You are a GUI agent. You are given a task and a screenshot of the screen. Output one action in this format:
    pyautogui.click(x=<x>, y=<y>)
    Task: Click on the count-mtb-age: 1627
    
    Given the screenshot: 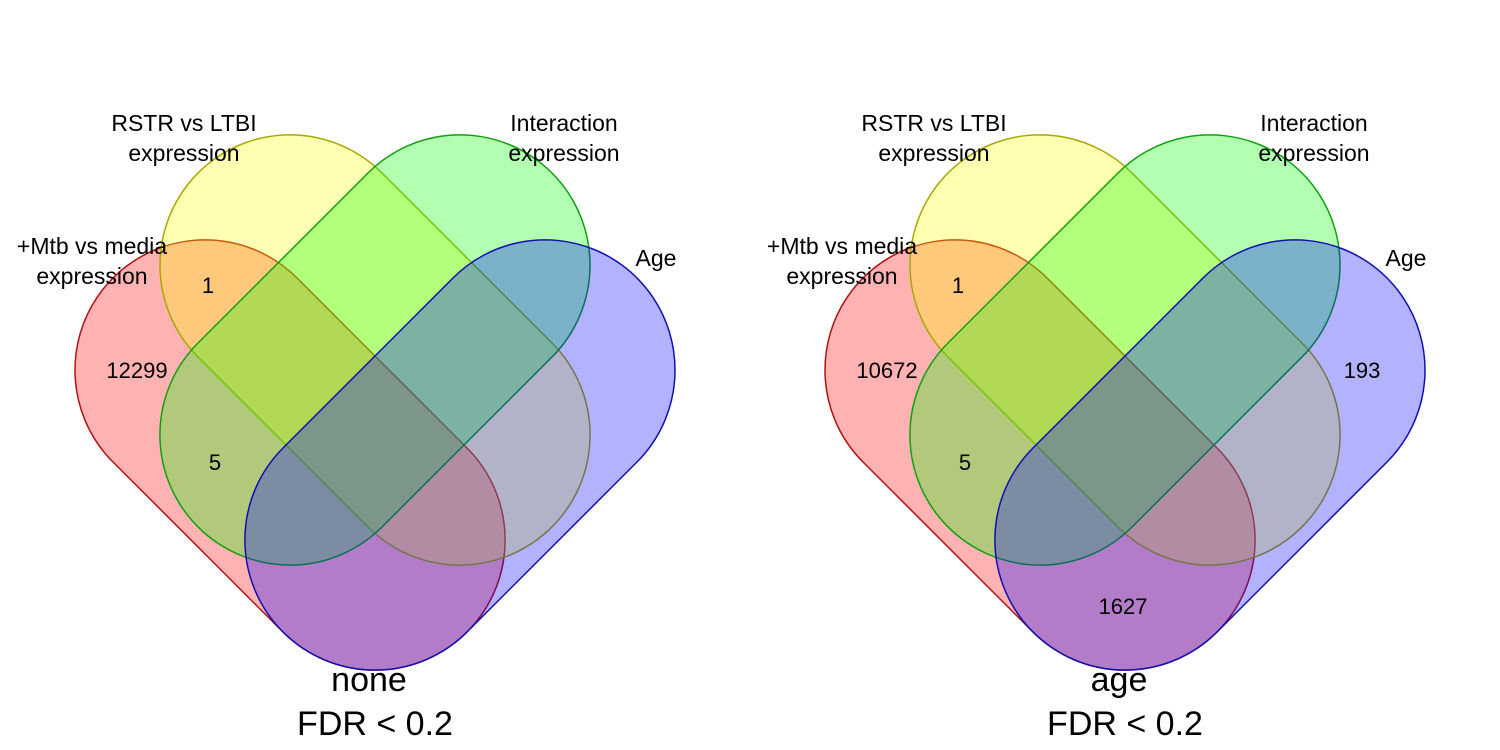 What is the action you would take?
    pyautogui.click(x=1123, y=606)
    